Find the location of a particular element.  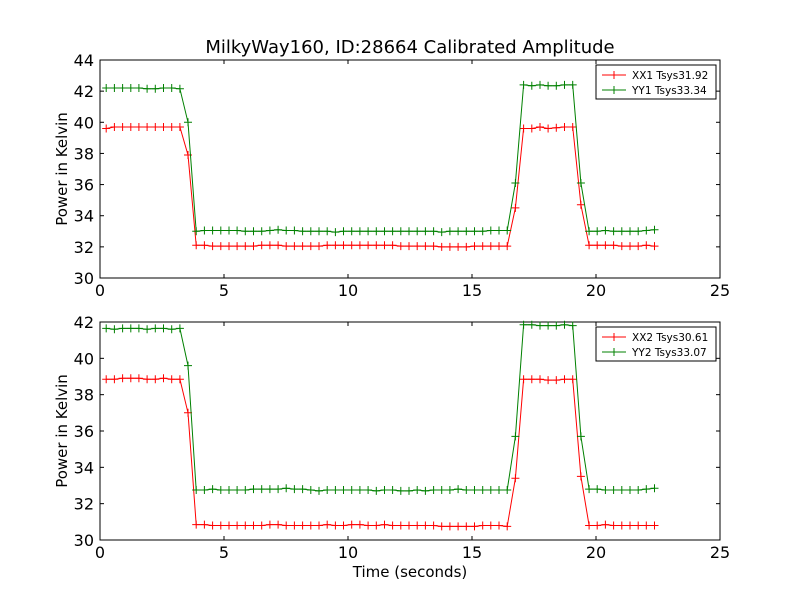

y-axis-label: Power in Kelvin is located at coordinates (62, 169).